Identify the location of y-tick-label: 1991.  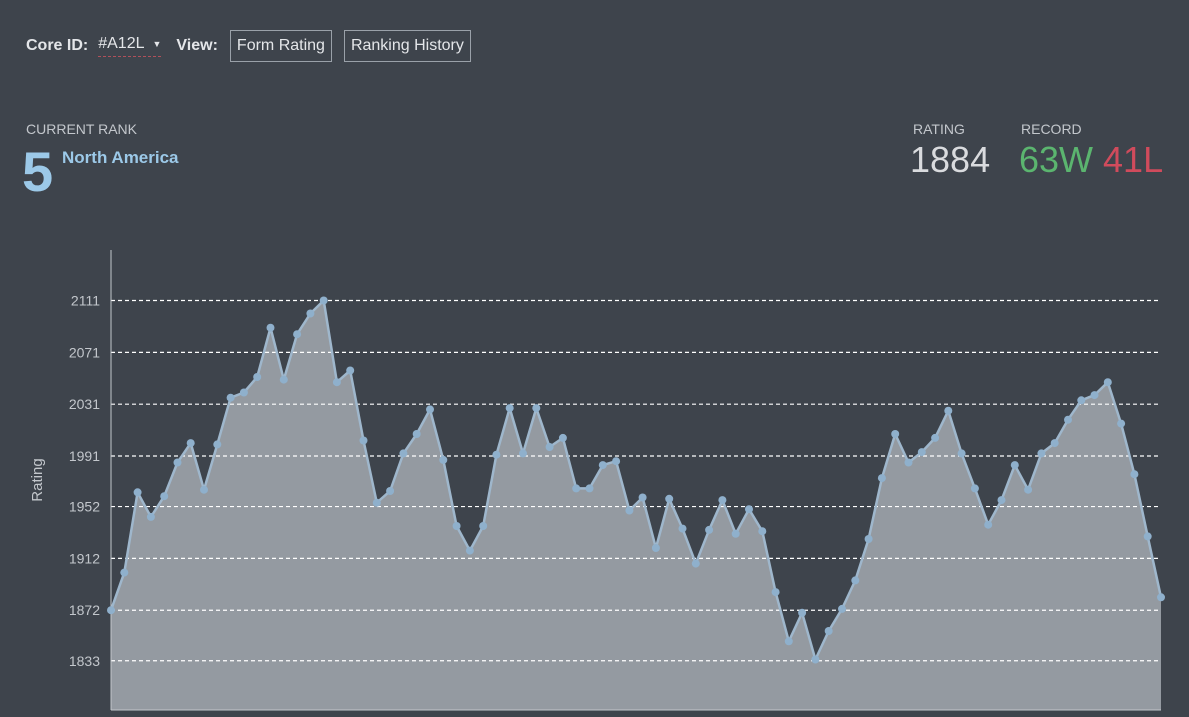
(84, 456).